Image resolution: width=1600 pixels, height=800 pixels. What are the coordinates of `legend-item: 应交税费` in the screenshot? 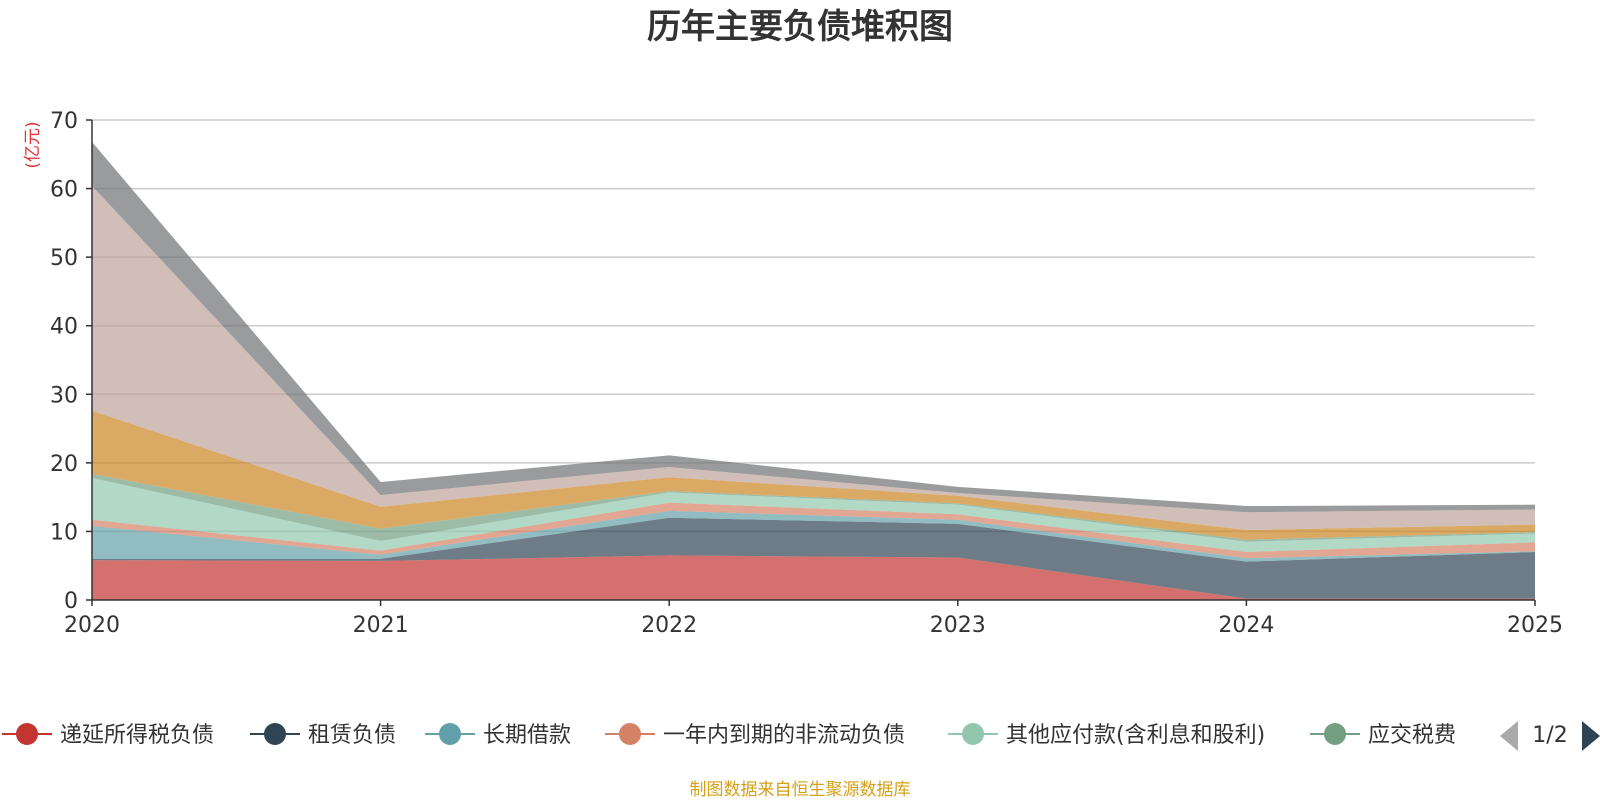 It's located at (1383, 735).